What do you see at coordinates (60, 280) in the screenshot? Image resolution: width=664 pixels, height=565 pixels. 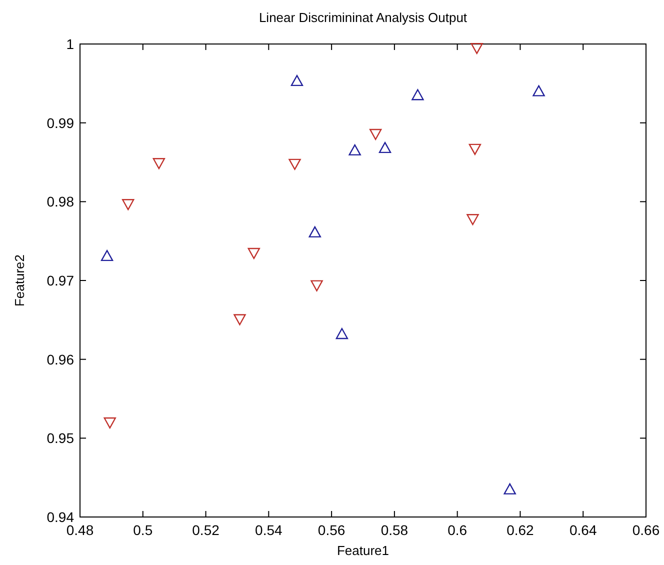 I see `y-tick-label: 0.97` at bounding box center [60, 280].